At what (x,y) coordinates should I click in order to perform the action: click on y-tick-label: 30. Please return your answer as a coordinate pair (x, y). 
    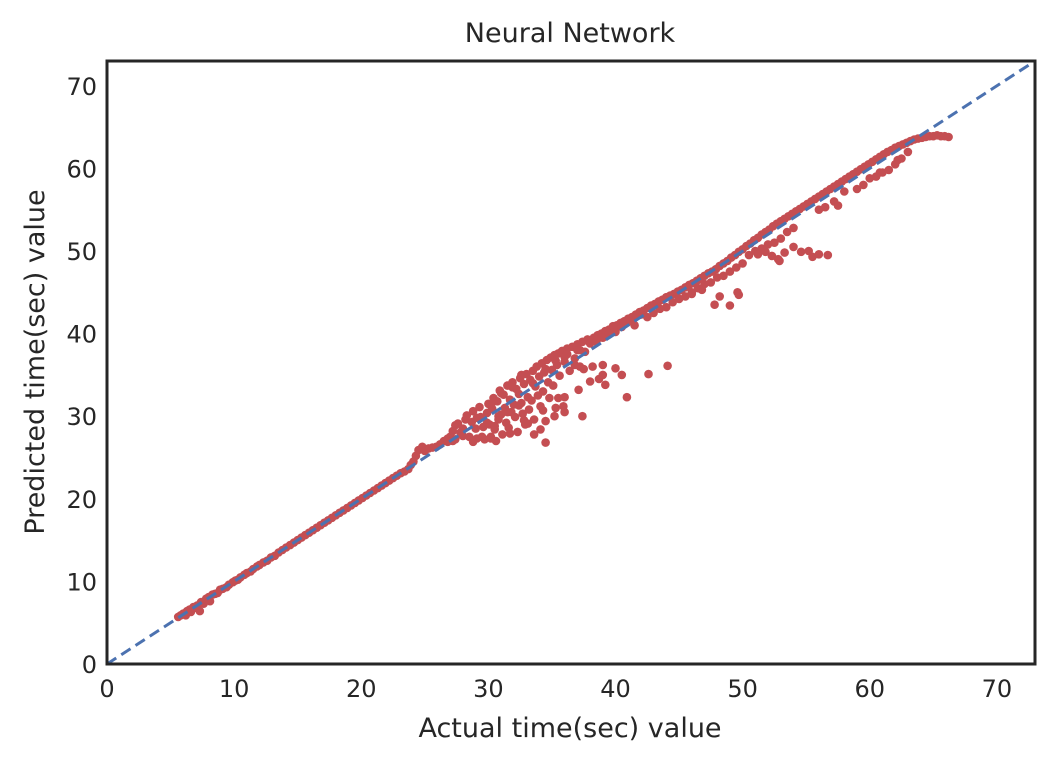
    Looking at the image, I should click on (81, 417).